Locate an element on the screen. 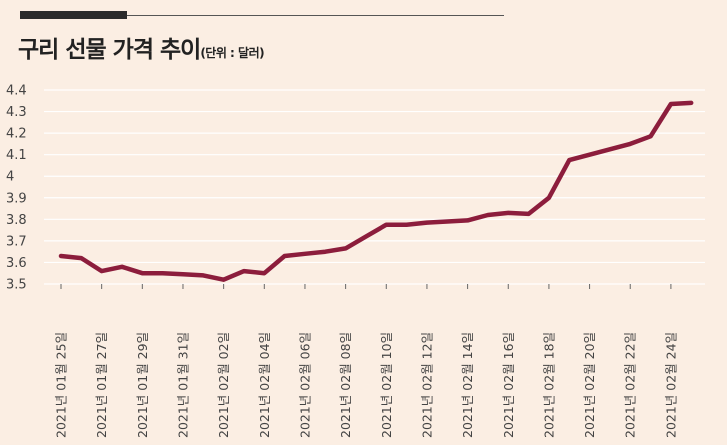 This screenshot has width=727, height=445. header-accent-bar is located at coordinates (73, 15).